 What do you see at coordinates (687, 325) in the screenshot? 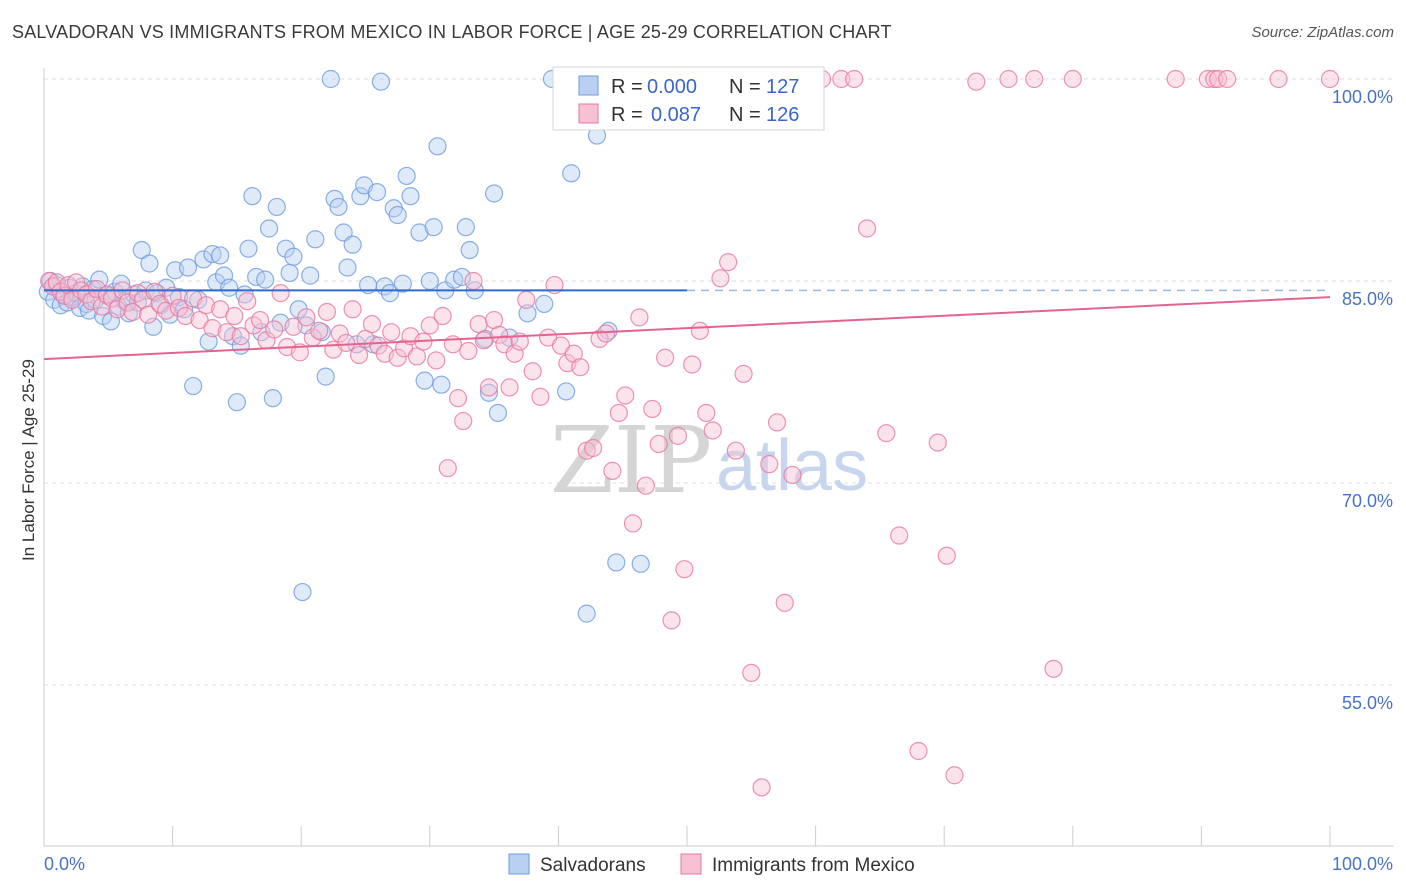
I see `trend-lines` at bounding box center [687, 325].